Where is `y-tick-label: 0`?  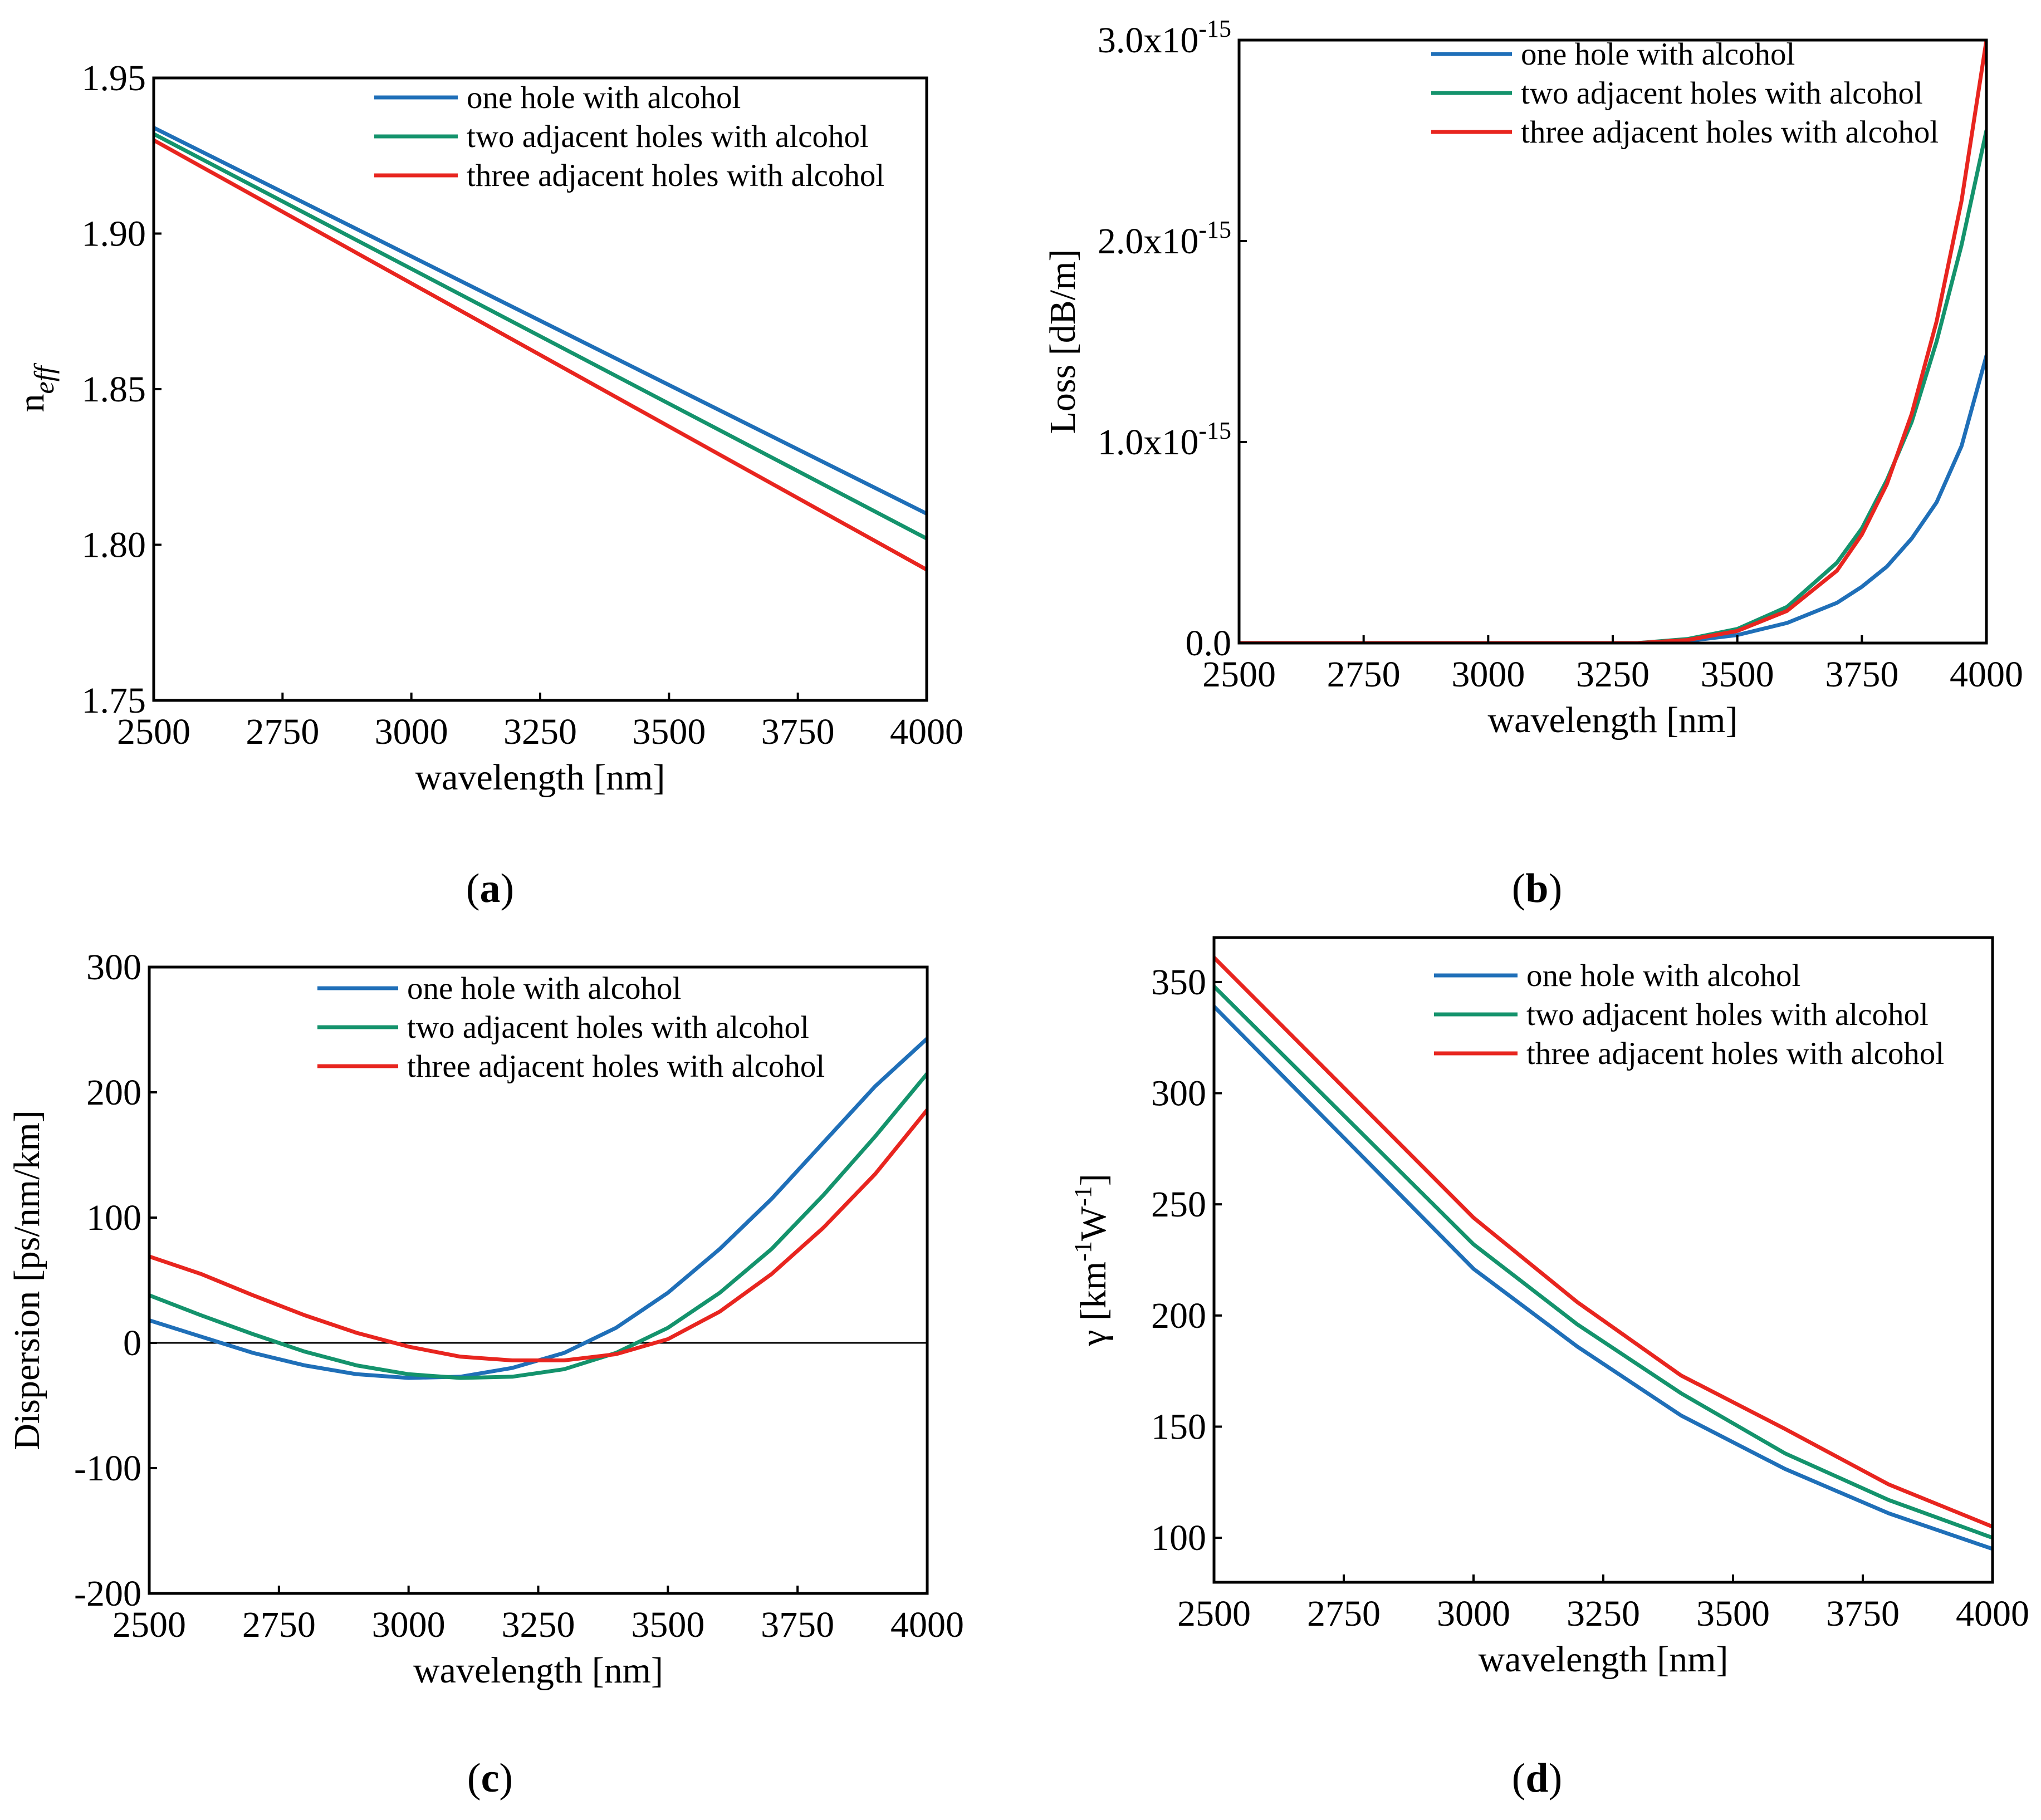
y-tick-label: 0 is located at coordinates (132, 1343).